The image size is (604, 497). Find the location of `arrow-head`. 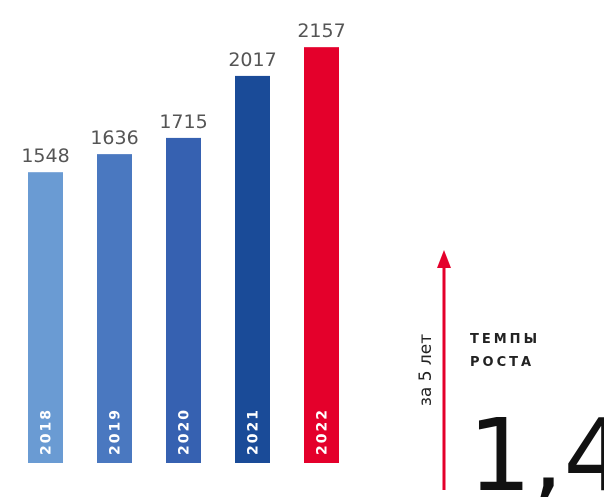

arrow-head is located at coordinates (444, 259).